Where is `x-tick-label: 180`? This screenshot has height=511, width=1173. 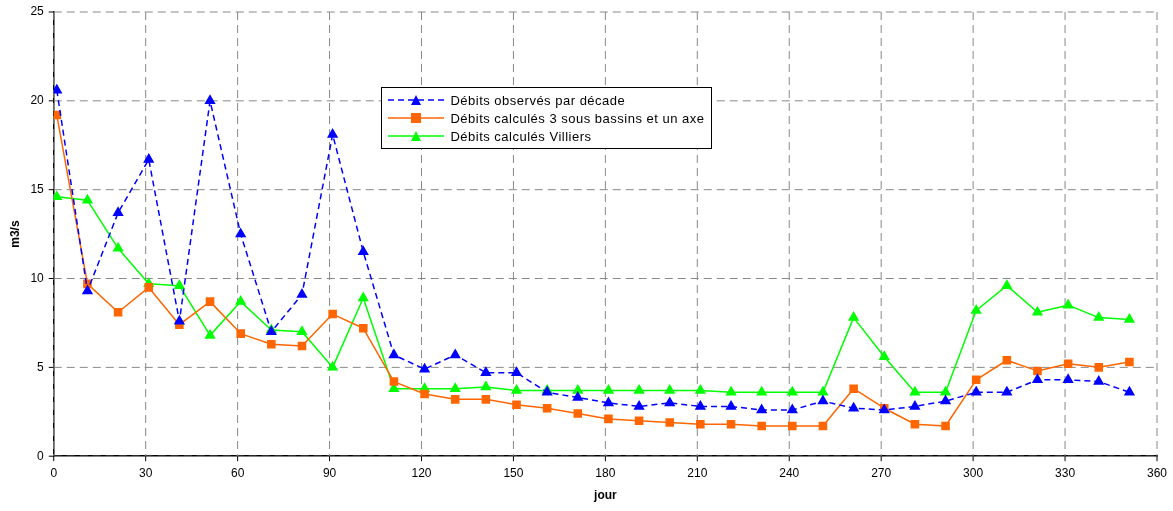 x-tick-label: 180 is located at coordinates (605, 472).